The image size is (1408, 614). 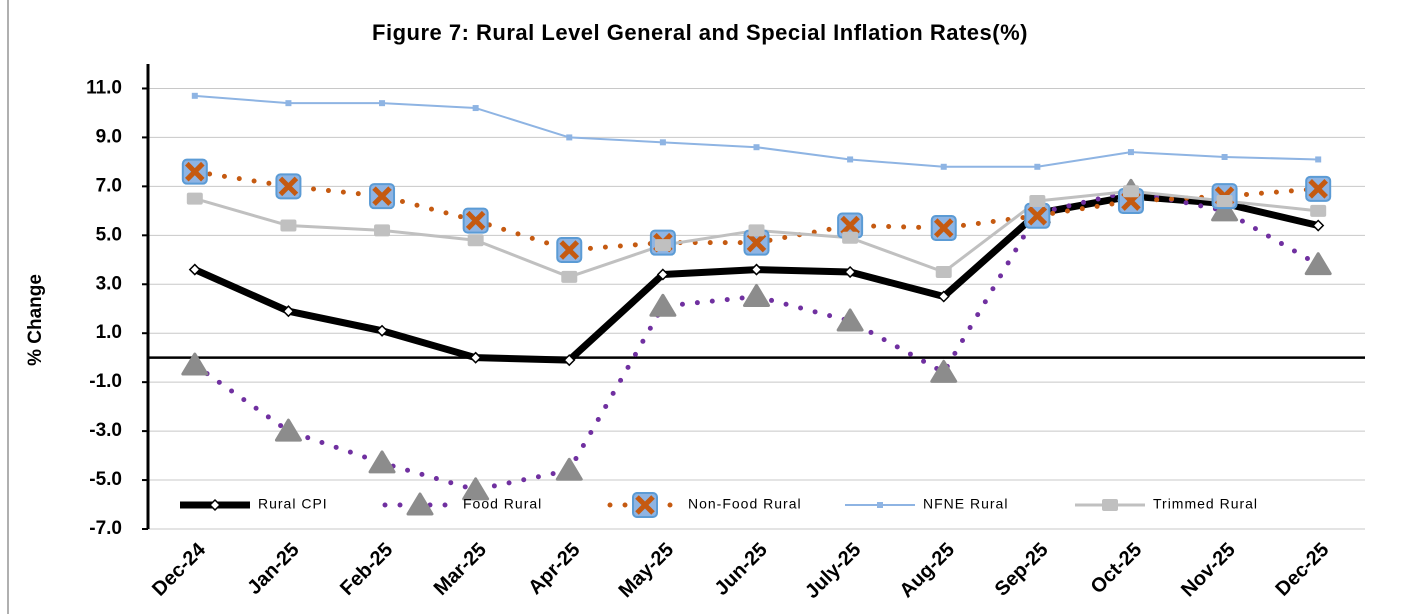 I want to click on x-tick: Jan-25, so click(x=273, y=569).